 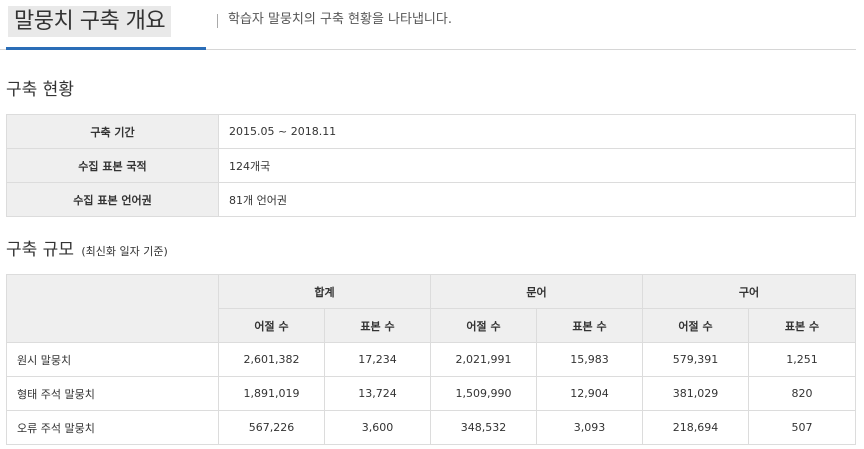 I want to click on scale-heading-note: (최신화 일자 기준), so click(x=124, y=251).